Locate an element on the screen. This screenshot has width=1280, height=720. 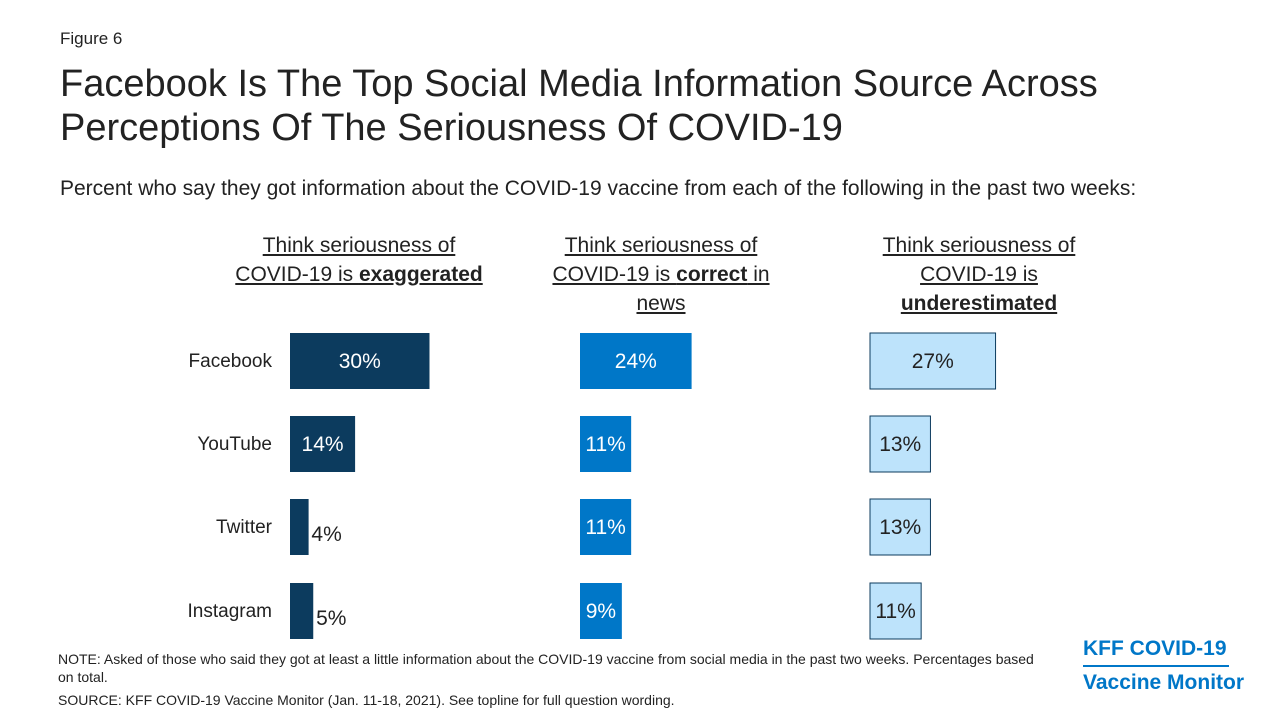
kff-logo: KFF COVID-19 Vaccine Monitor is located at coordinates (1168, 666).